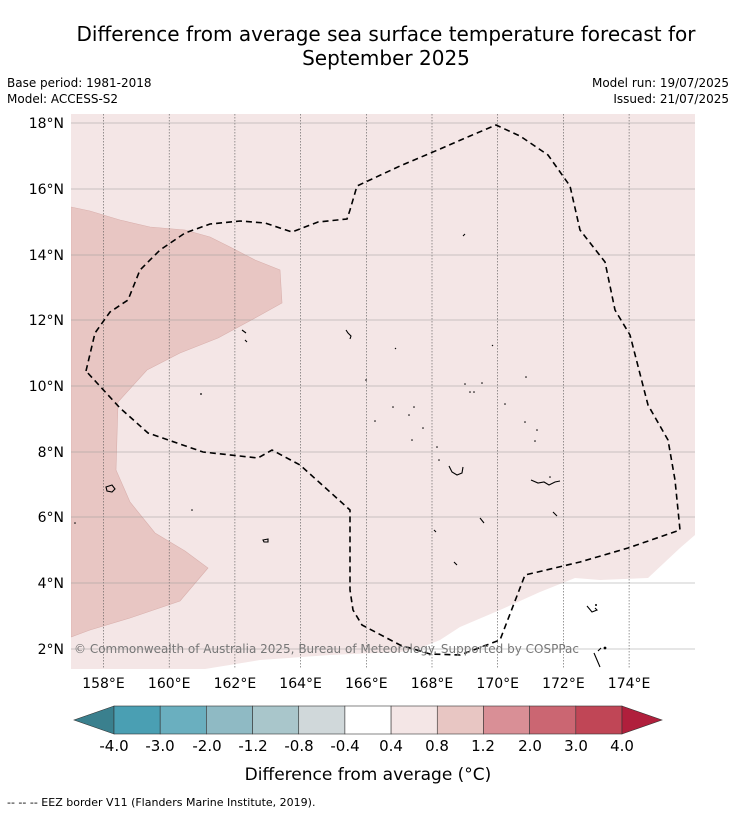 This screenshot has width=736, height=816. I want to click on lon-label: 166°E, so click(366, 684).